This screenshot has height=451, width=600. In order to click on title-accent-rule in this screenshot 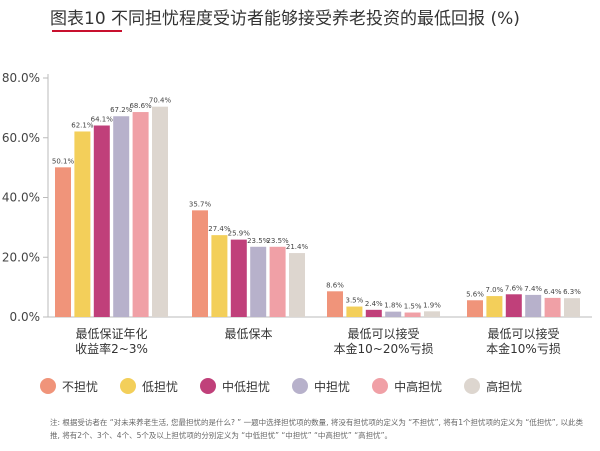, I will do `click(87, 31)`.